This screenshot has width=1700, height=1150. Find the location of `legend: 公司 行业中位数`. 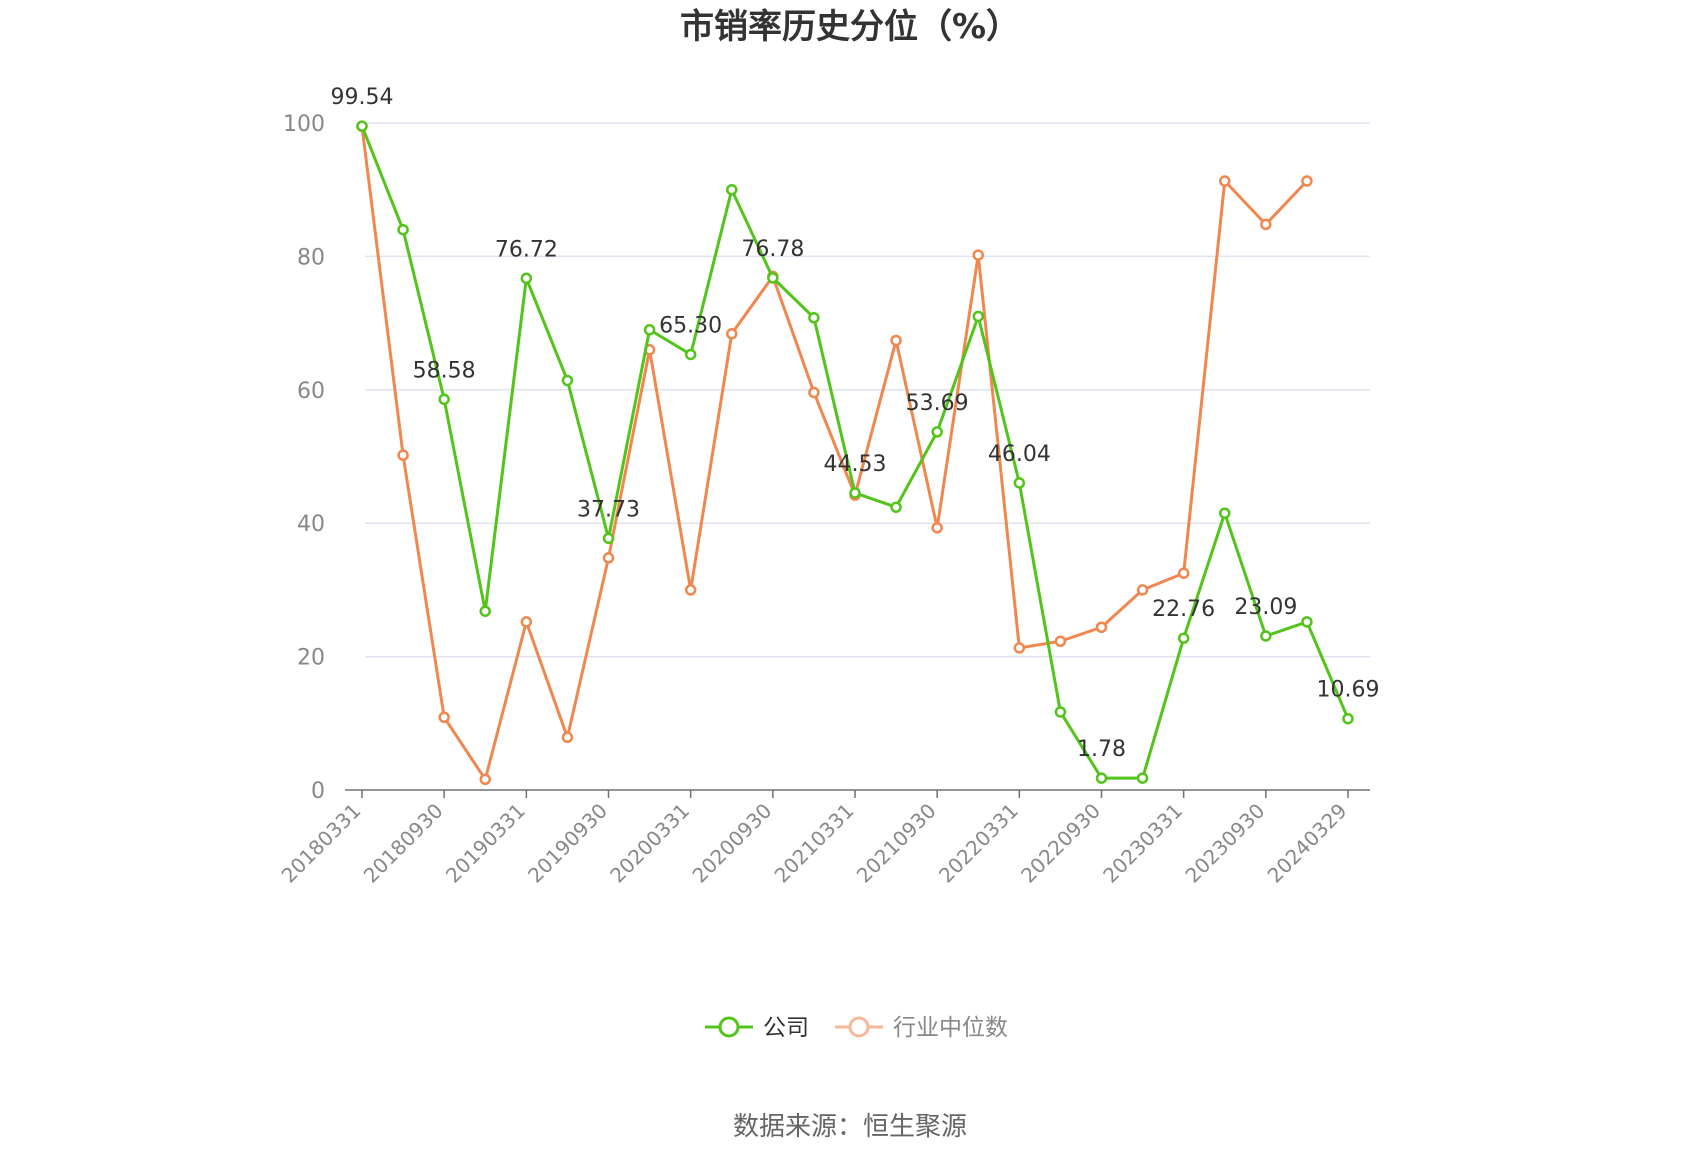

legend: 公司 行业中位数 is located at coordinates (856, 1028).